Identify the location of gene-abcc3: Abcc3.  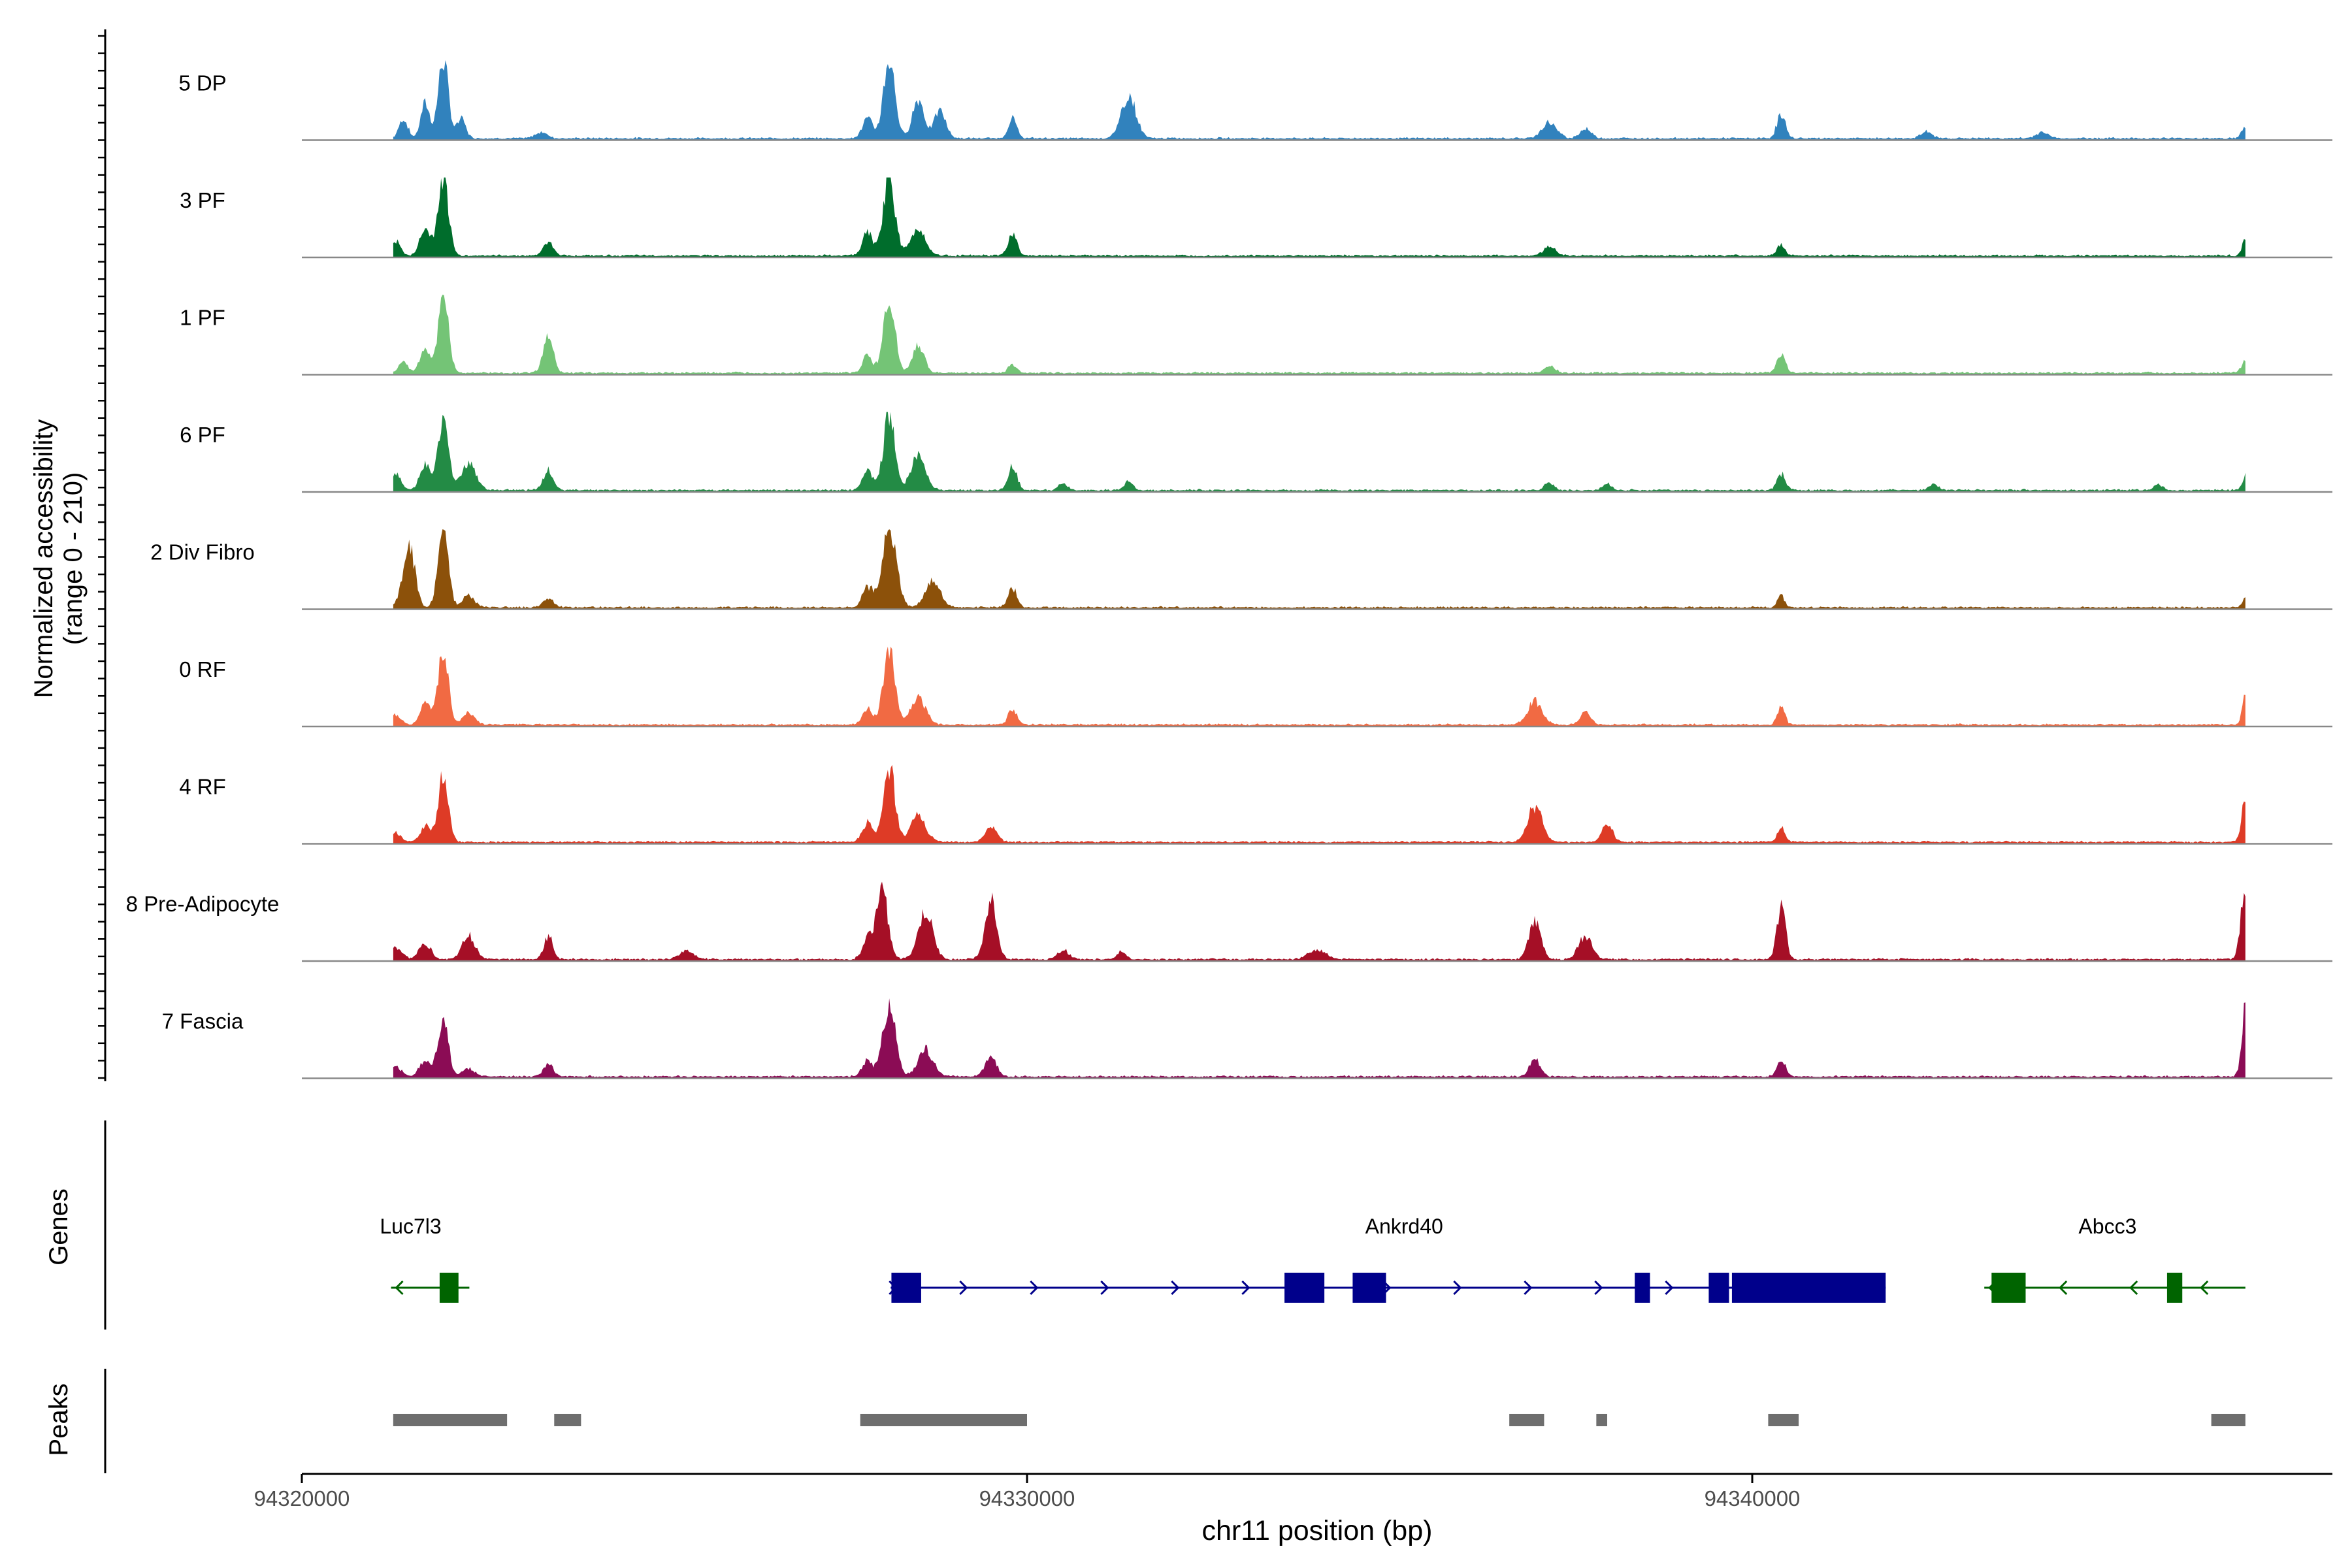
(2115, 1259).